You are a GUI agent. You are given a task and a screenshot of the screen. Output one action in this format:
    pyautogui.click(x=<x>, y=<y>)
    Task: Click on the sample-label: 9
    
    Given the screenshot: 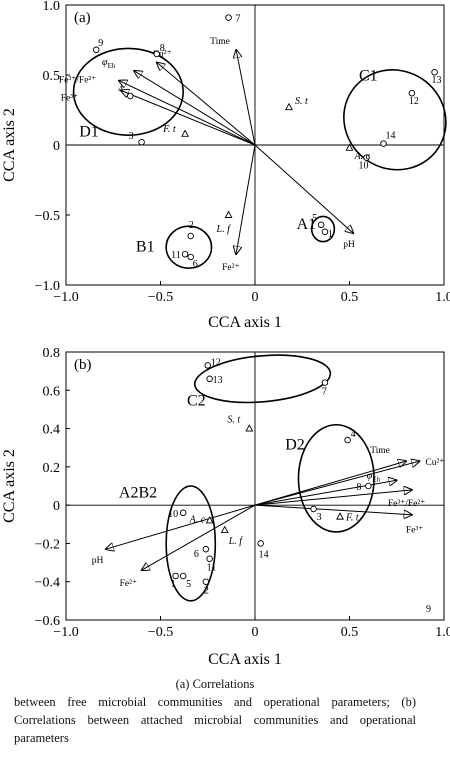 What is the action you would take?
    pyautogui.click(x=100, y=43)
    